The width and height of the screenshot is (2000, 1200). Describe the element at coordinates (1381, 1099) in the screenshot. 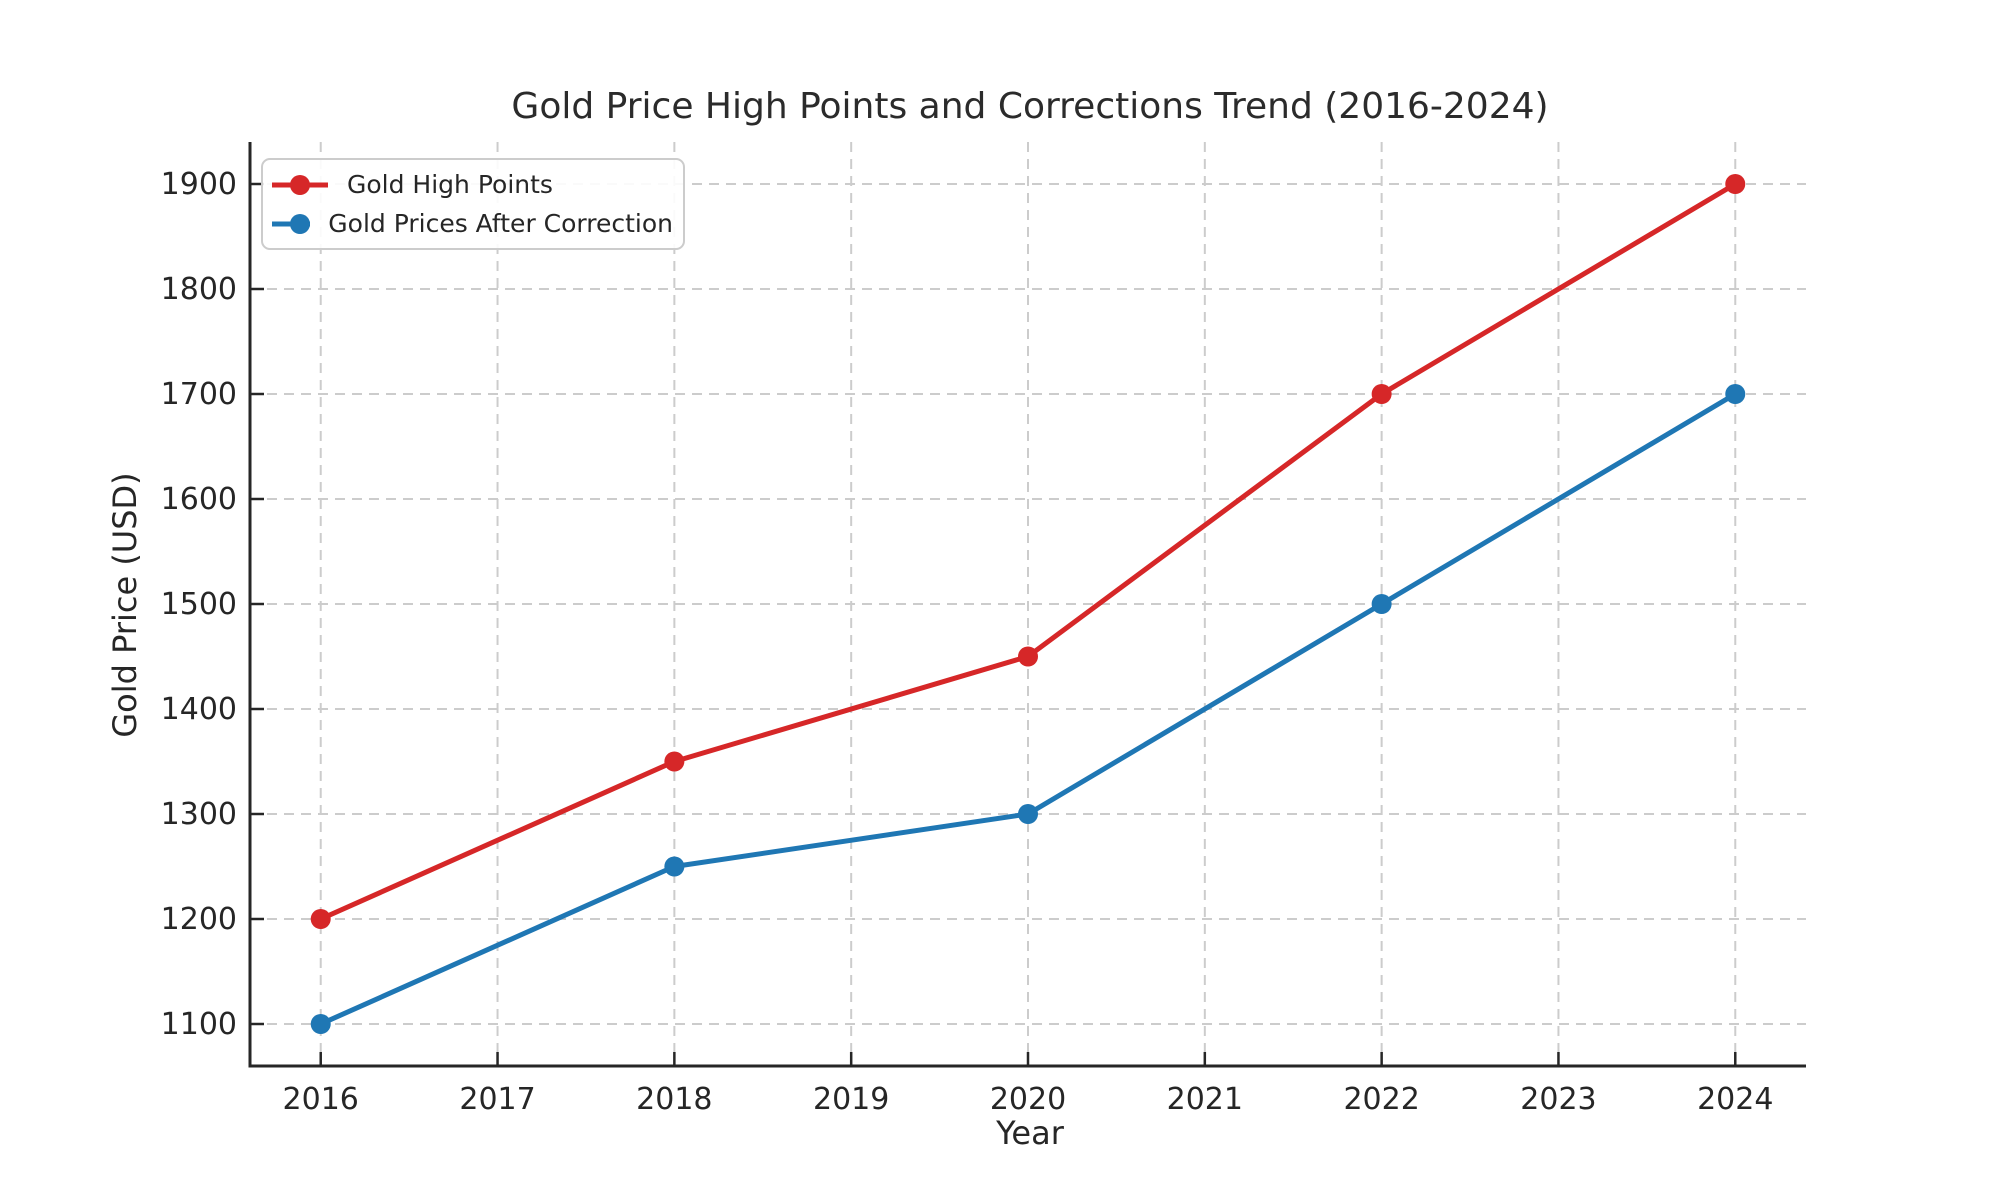

I see `x-tick-label: 2022` at that location.